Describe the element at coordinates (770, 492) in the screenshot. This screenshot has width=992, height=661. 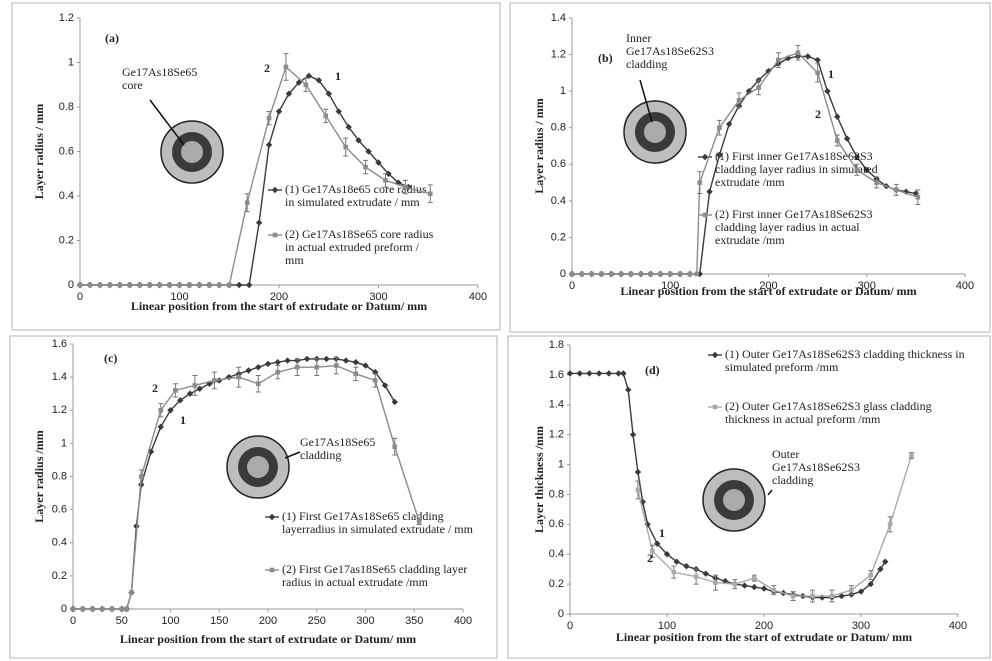
I see `pointer-arrow` at that location.